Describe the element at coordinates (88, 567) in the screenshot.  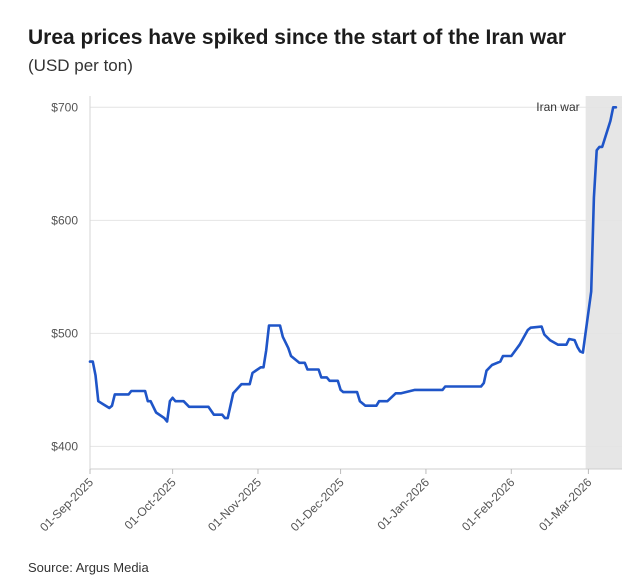
I see `chart-source: Source: Argus Media` at that location.